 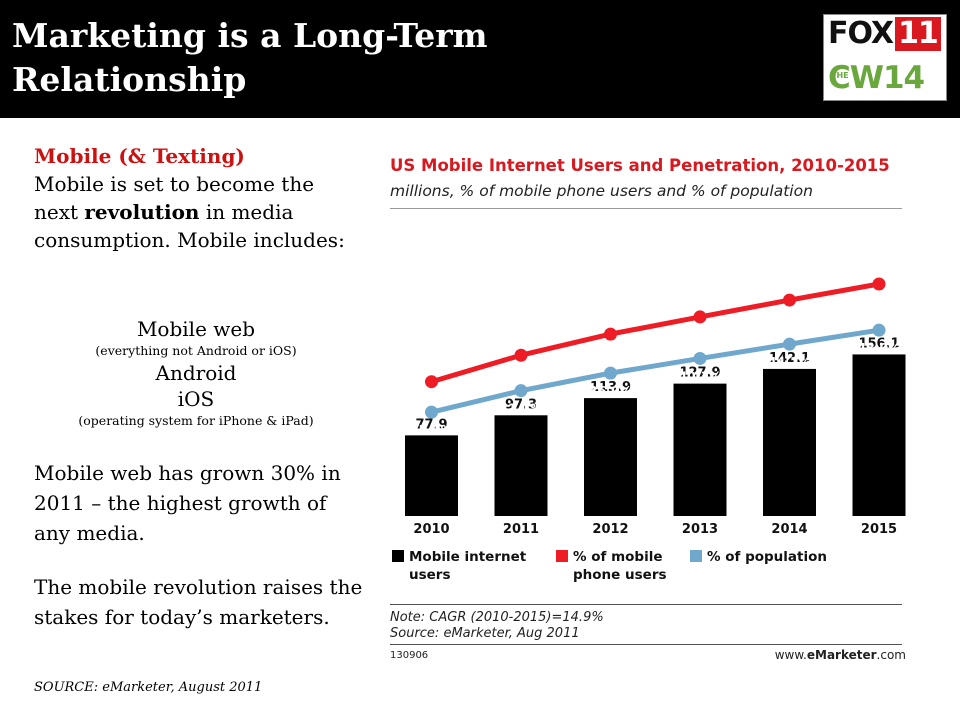 What do you see at coordinates (767, 557) in the screenshot?
I see `legend-label-population: % of population` at bounding box center [767, 557].